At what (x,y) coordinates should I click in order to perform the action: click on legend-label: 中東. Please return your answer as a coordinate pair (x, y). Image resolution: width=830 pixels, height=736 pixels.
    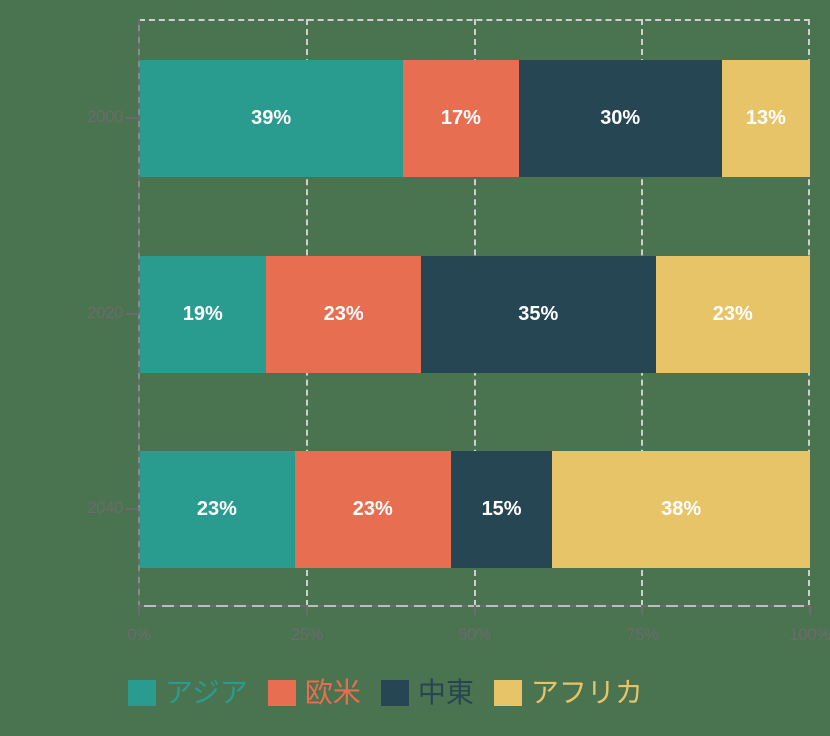
    Looking at the image, I should click on (445, 692).